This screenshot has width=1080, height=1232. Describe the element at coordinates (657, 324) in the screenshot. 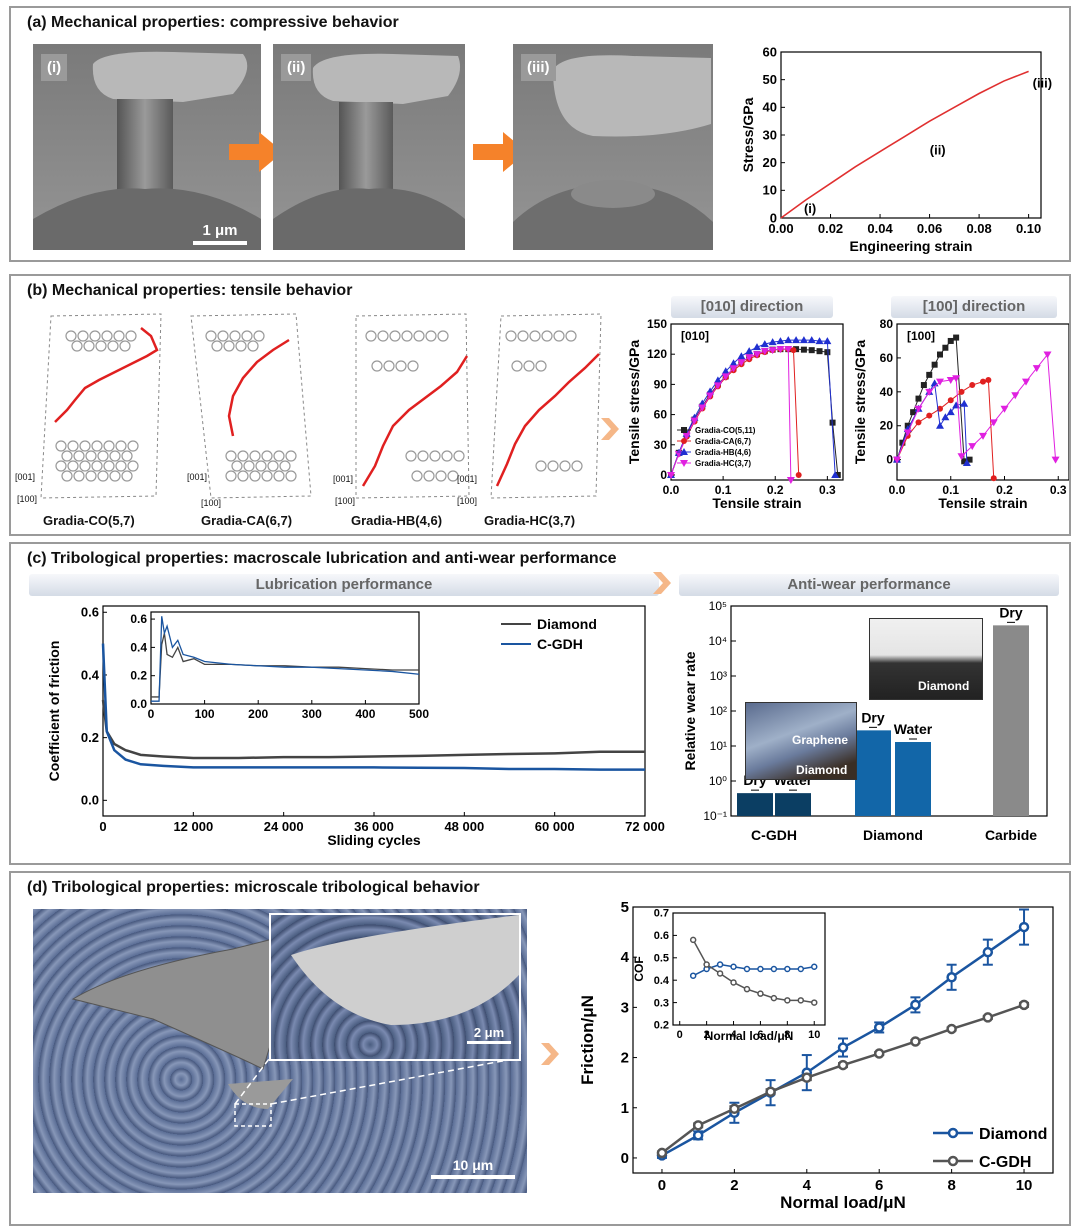

I see `y-tick-label: 150` at that location.